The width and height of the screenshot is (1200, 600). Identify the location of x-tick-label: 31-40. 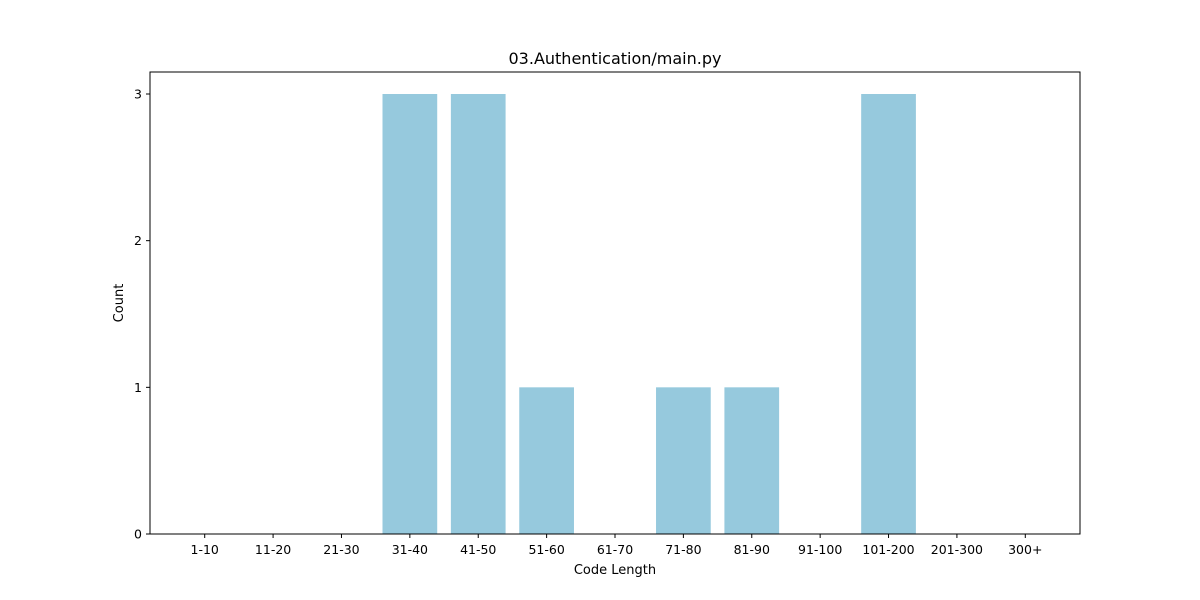
(410, 549).